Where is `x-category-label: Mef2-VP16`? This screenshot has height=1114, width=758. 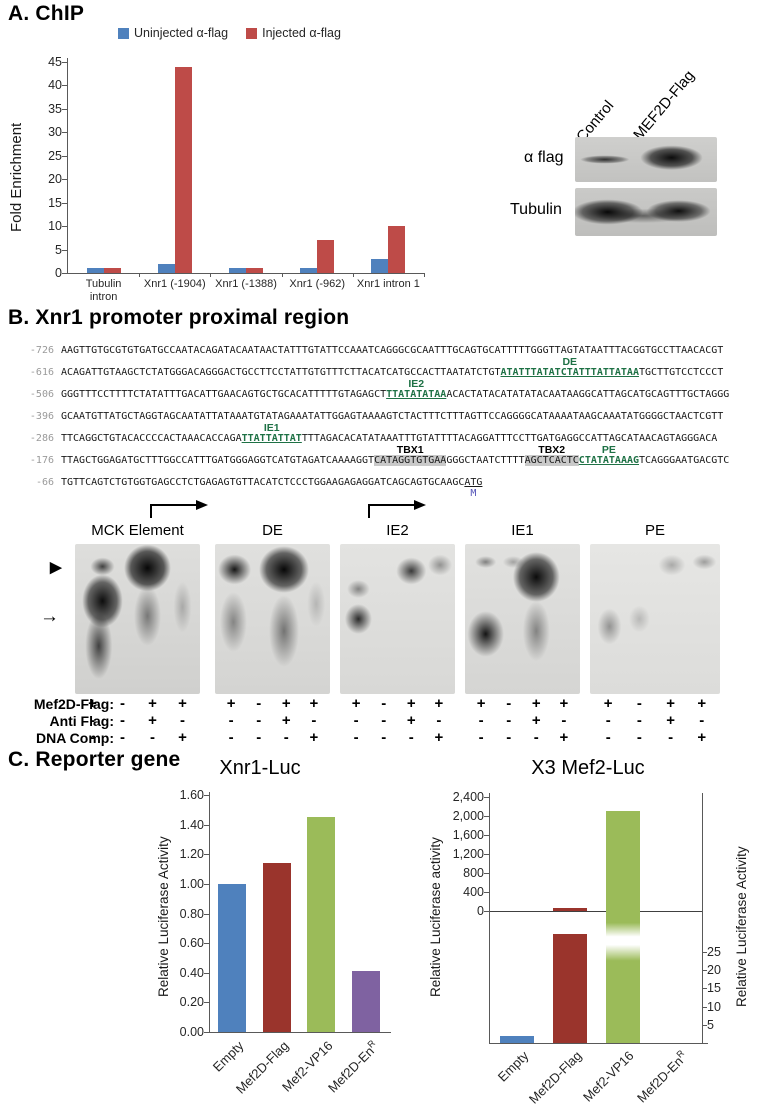
x-category-label: Mef2-VP16 is located at coordinates (609, 1076).